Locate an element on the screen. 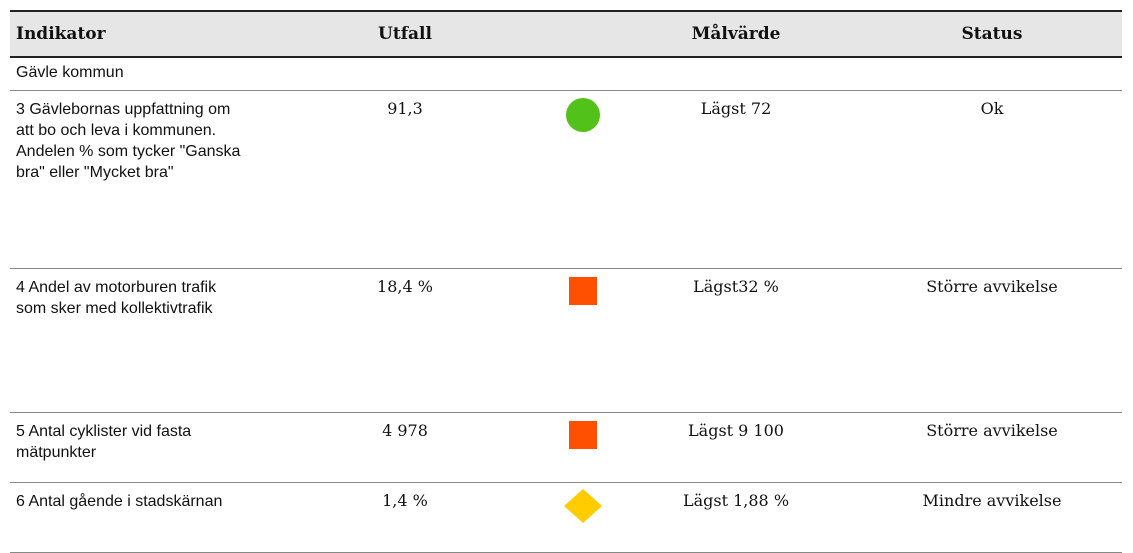  header-cell: Status is located at coordinates (992, 34).